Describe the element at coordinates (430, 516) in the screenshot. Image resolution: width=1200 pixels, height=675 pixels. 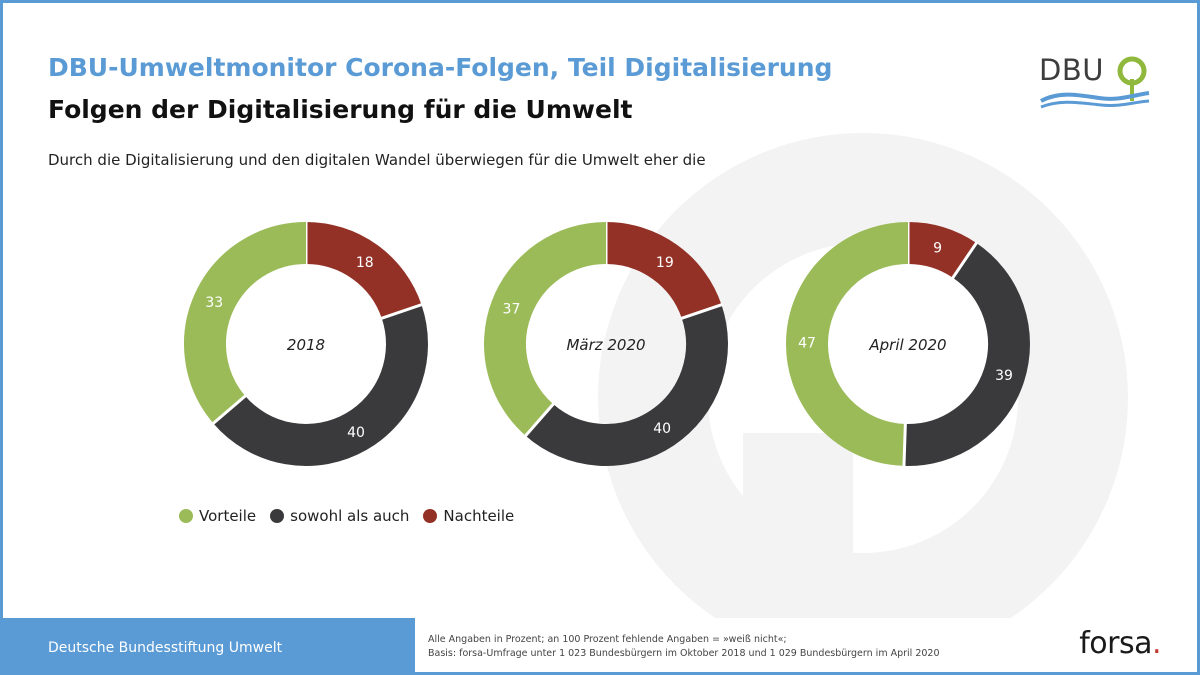
I see `legend-swatch-nachteile` at that location.